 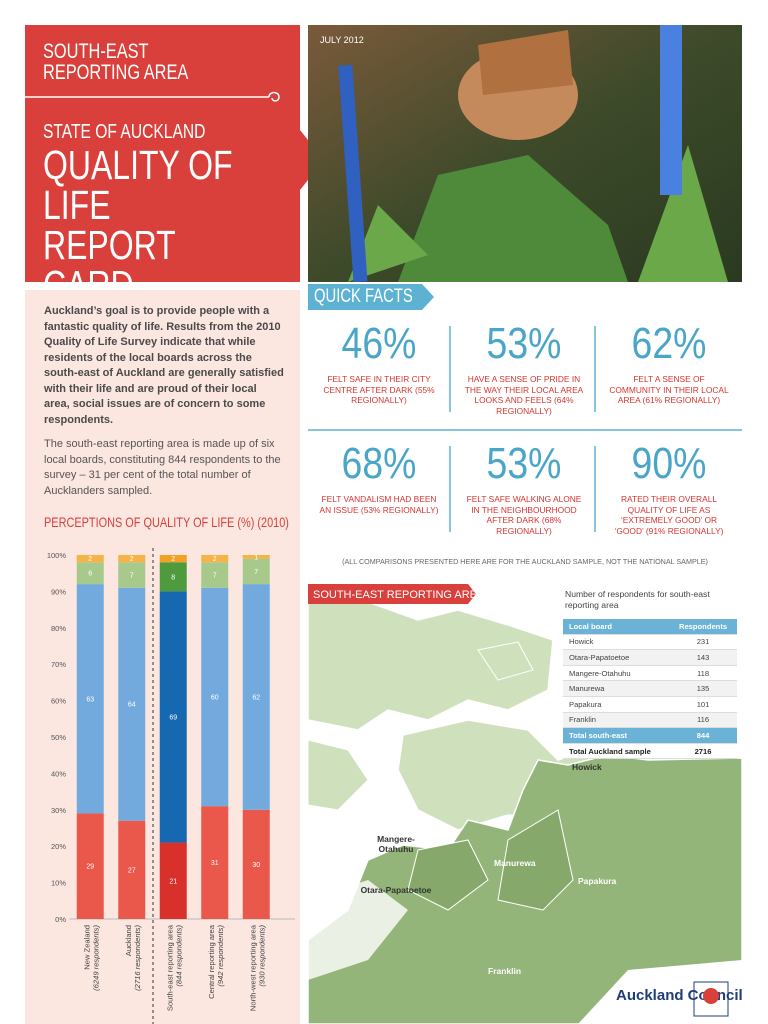 What do you see at coordinates (616, 751) in the screenshot?
I see `table-cell: Total Auckland sample` at bounding box center [616, 751].